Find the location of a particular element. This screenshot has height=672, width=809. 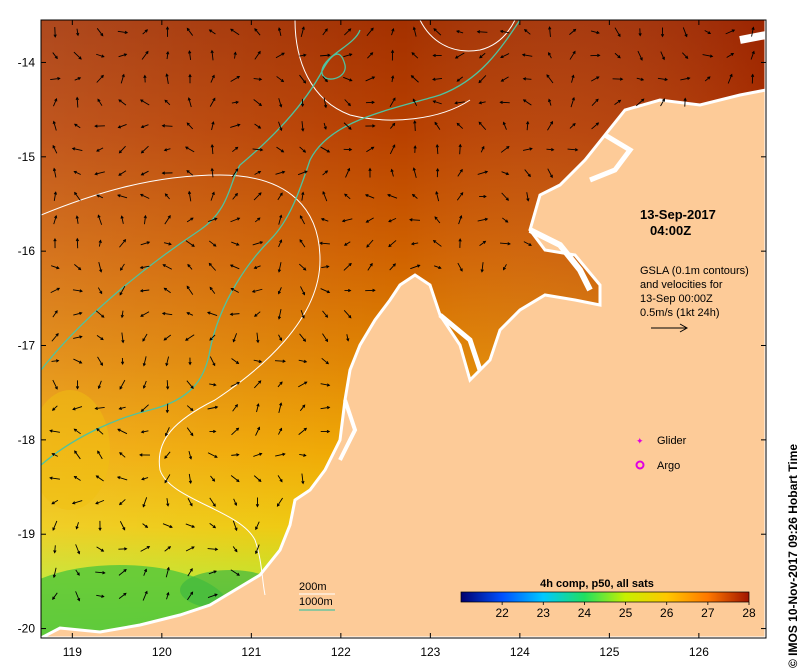

lon-tick-label: 119 is located at coordinates (72, 652).